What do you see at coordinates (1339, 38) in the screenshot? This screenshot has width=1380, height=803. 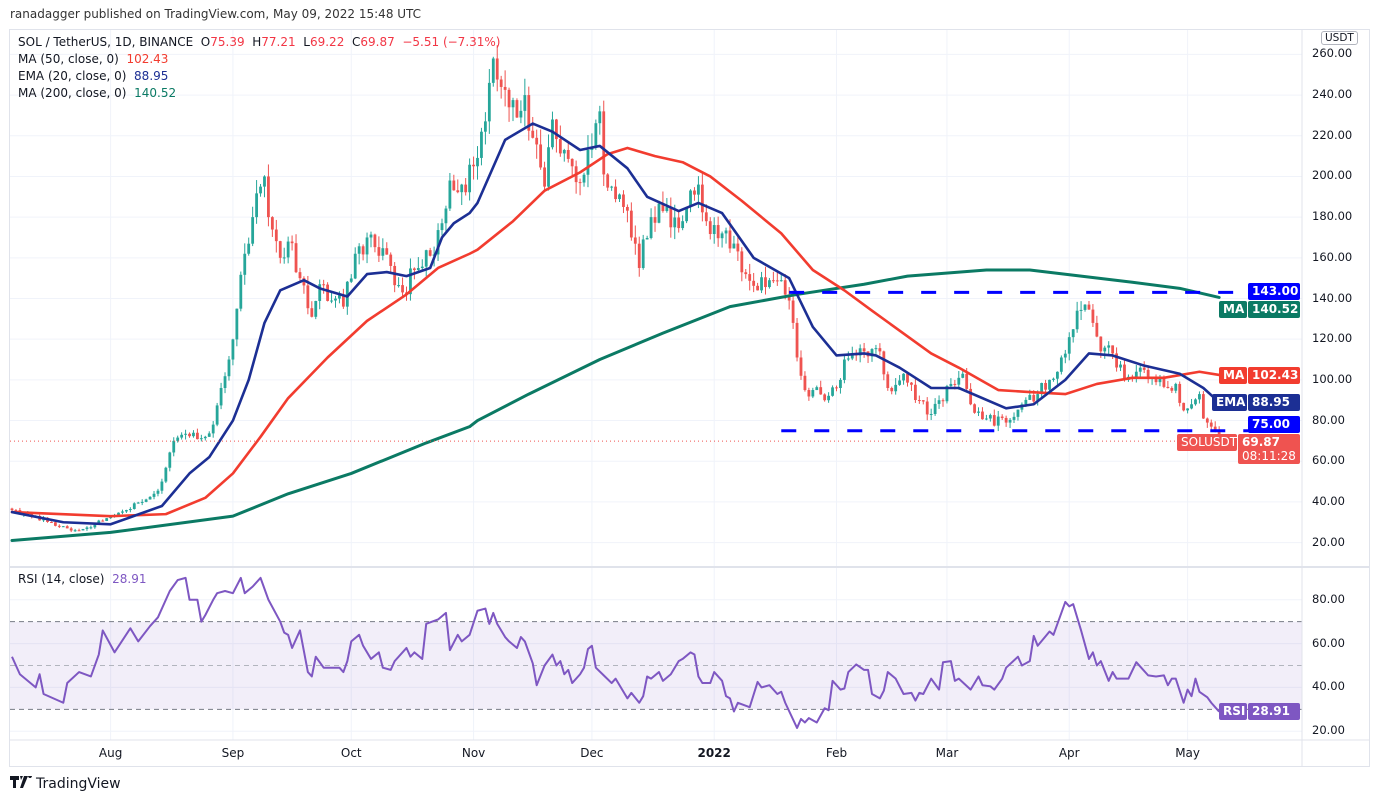 I see `currency-button: USDT` at bounding box center [1339, 38].